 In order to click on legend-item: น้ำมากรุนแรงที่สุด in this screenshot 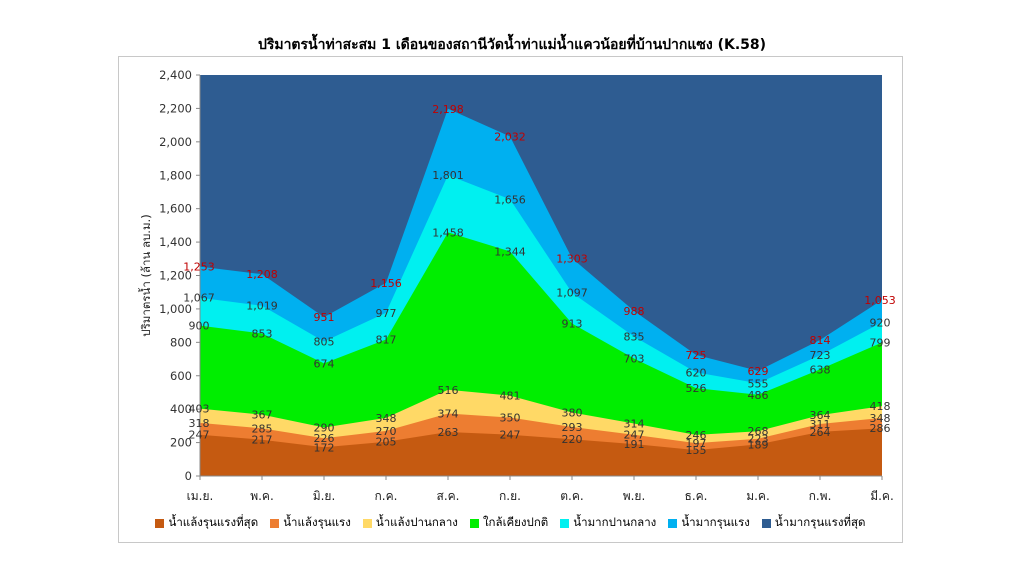, I will do `click(813, 523)`.